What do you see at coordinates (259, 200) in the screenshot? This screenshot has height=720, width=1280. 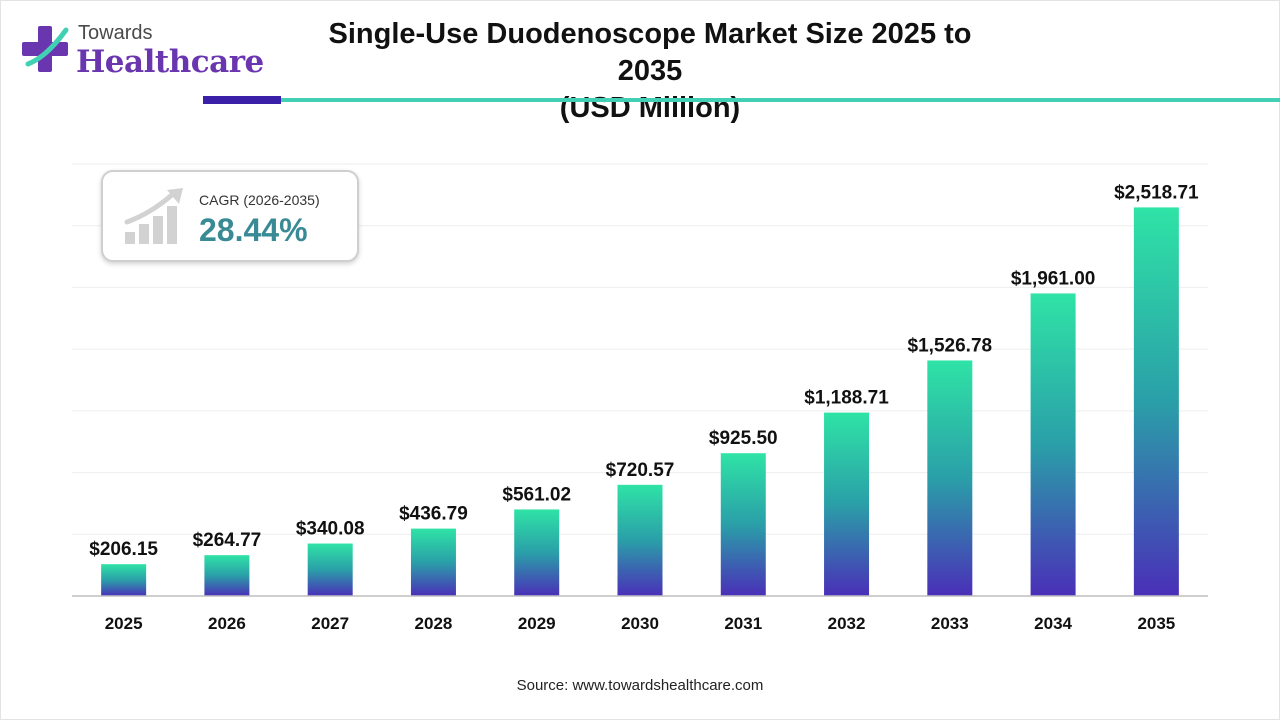 I see `cagr-label: CAGR (2026-2035)` at bounding box center [259, 200].